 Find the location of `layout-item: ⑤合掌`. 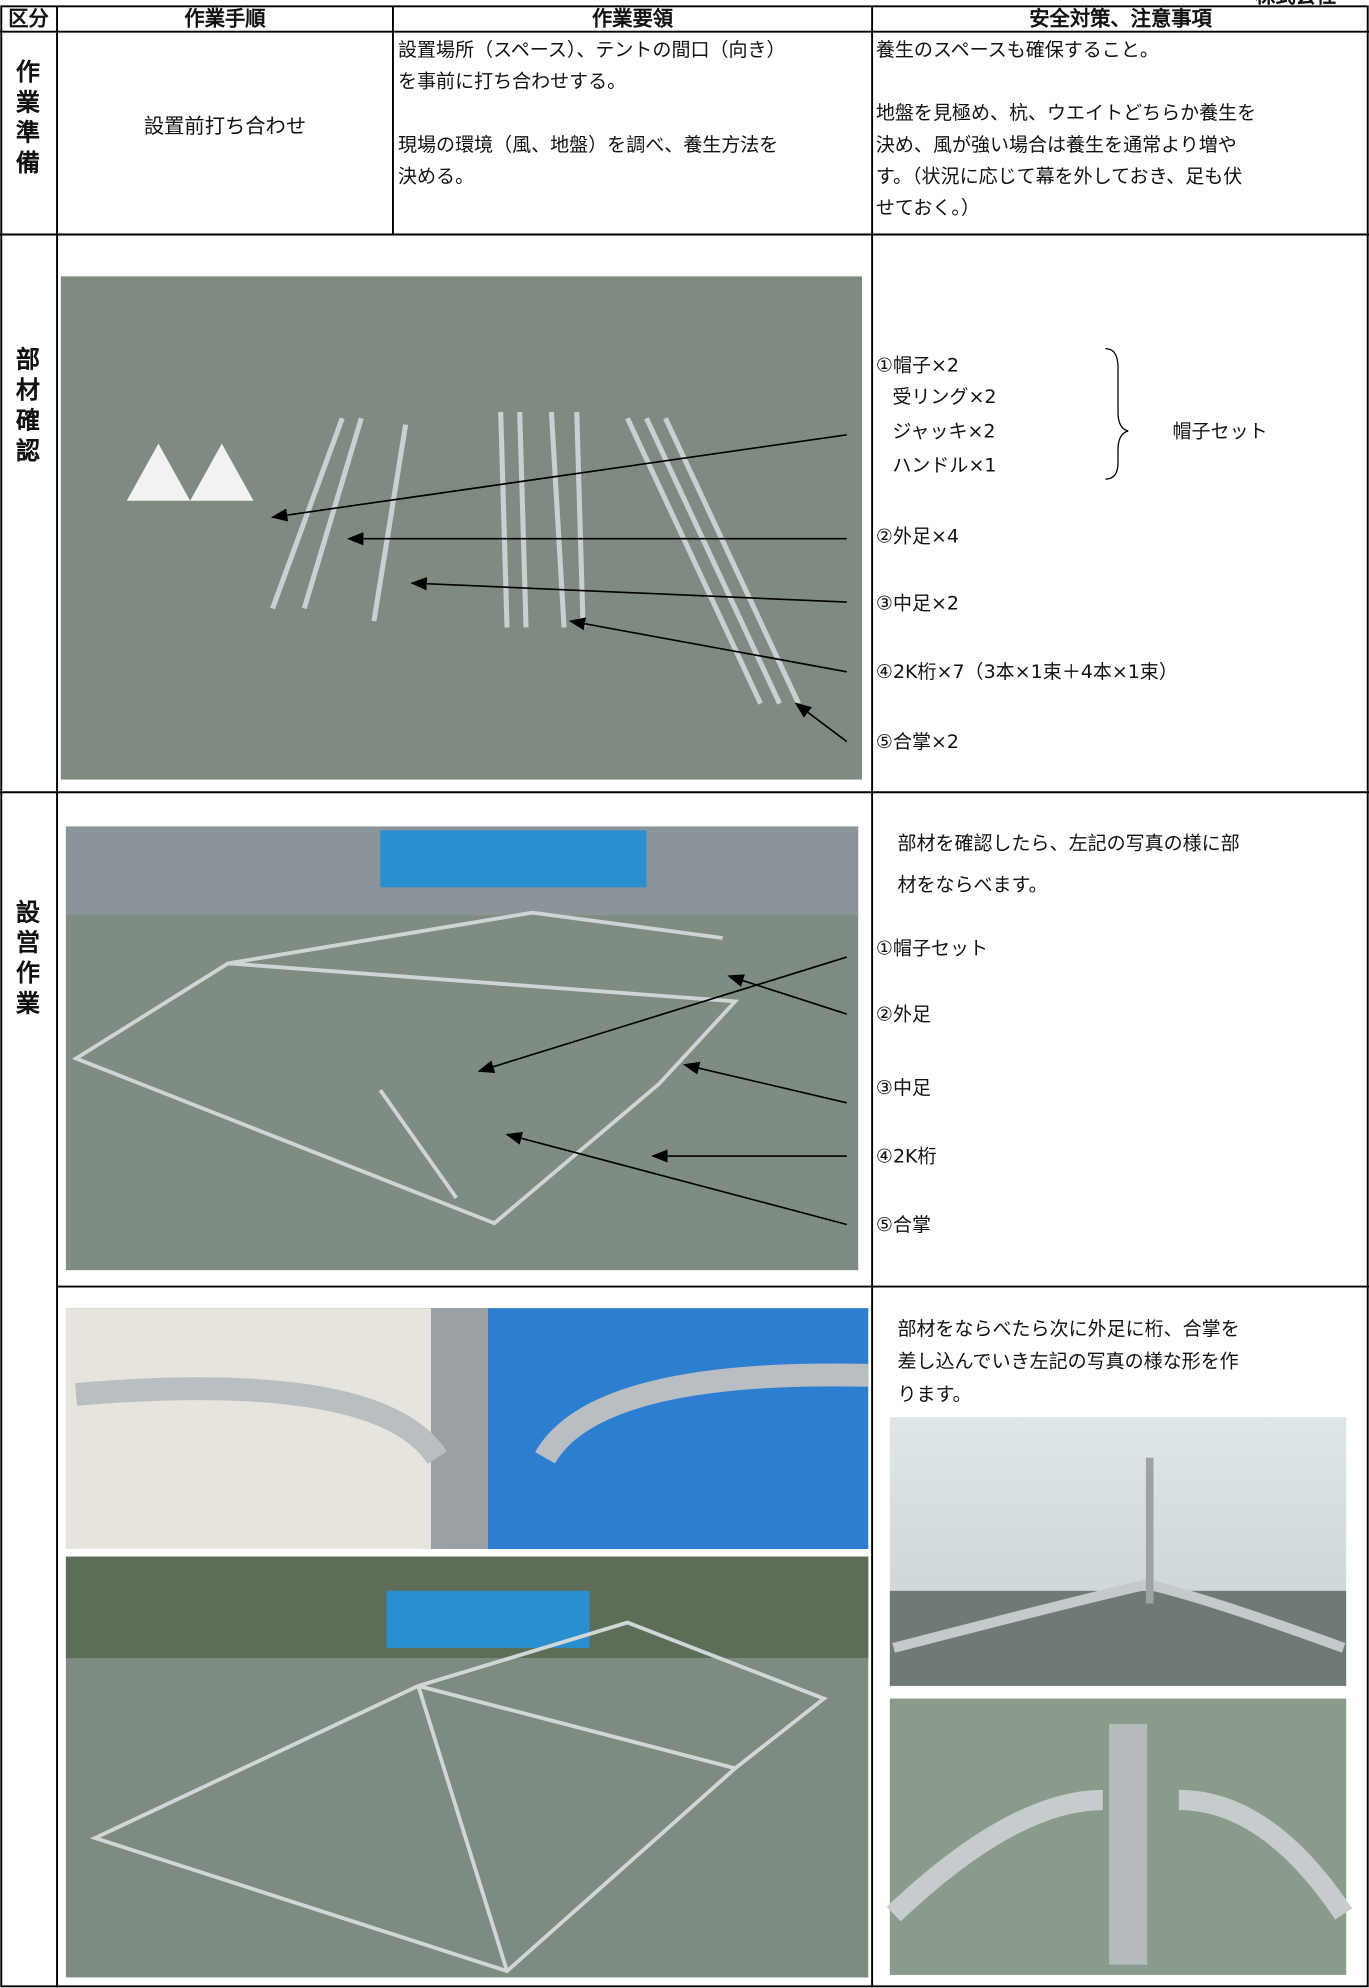

layout-item: ⑤合掌 is located at coordinates (903, 1224).